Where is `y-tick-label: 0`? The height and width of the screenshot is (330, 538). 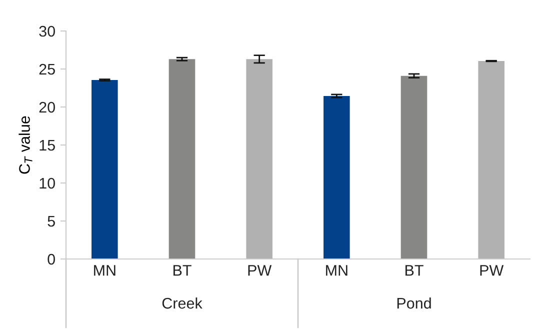
y-tick-label: 0 is located at coordinates (51, 259).